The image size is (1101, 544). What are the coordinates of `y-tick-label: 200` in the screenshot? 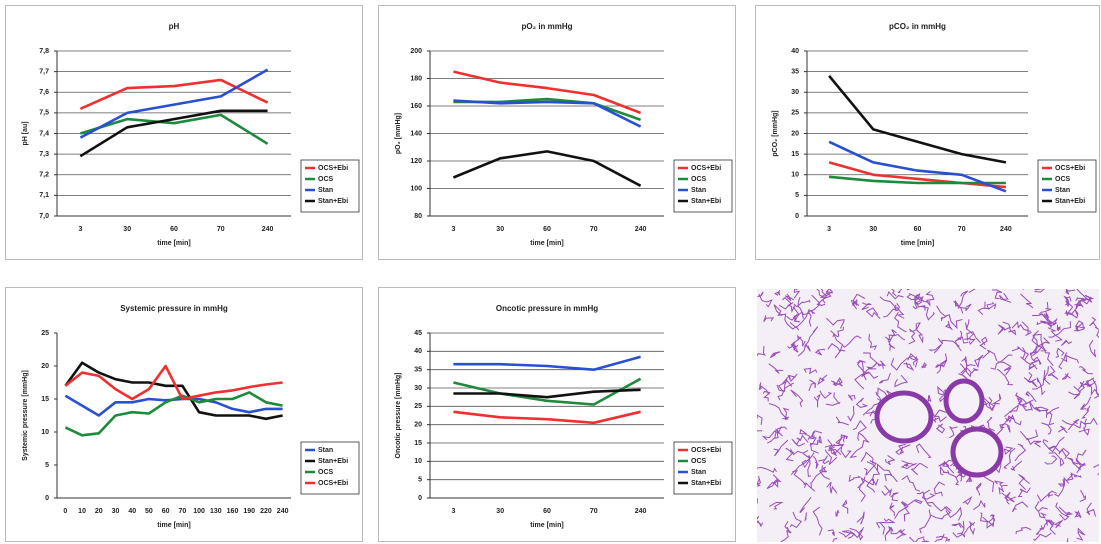 It's located at (416, 51).